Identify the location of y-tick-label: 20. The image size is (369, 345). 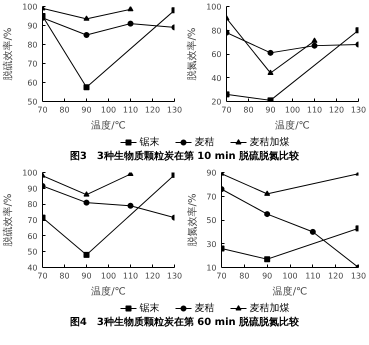
(216, 102).